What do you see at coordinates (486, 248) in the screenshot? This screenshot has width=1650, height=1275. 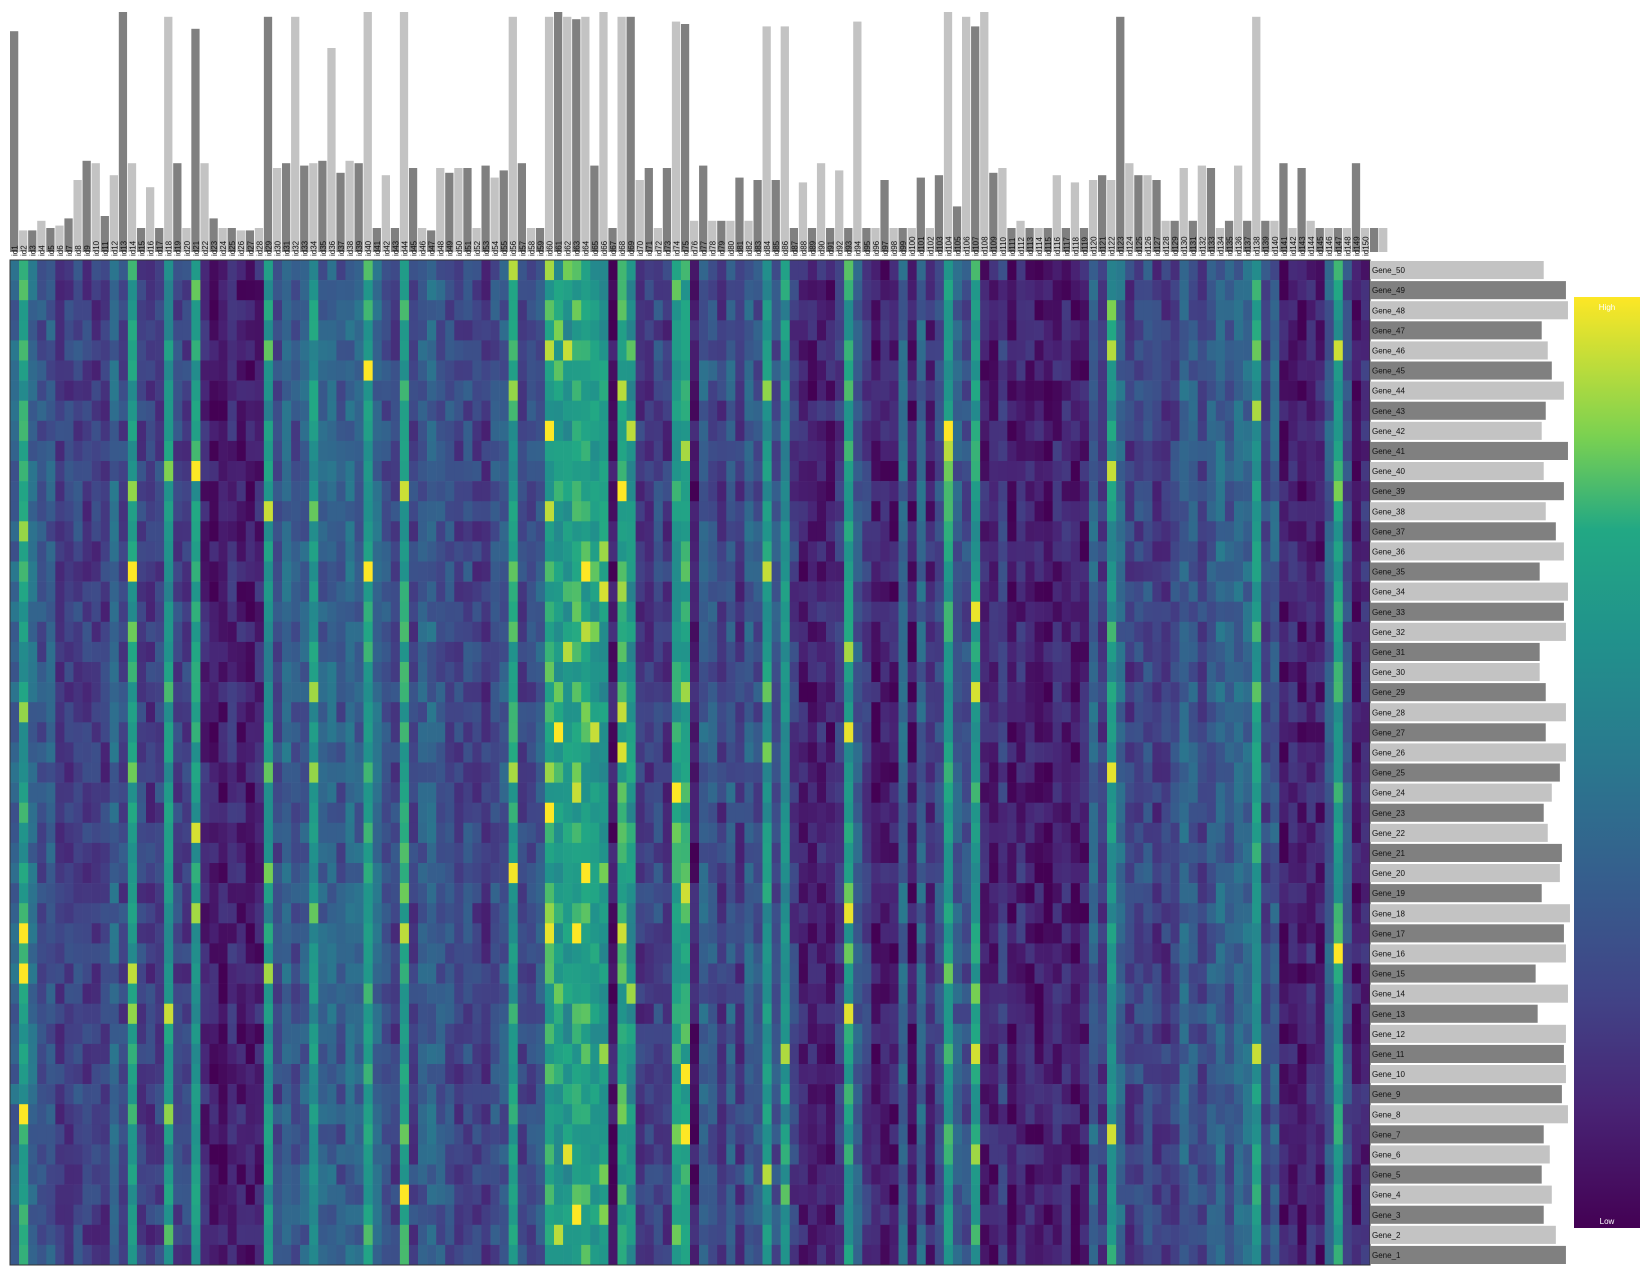 I see `column-label: id53` at bounding box center [486, 248].